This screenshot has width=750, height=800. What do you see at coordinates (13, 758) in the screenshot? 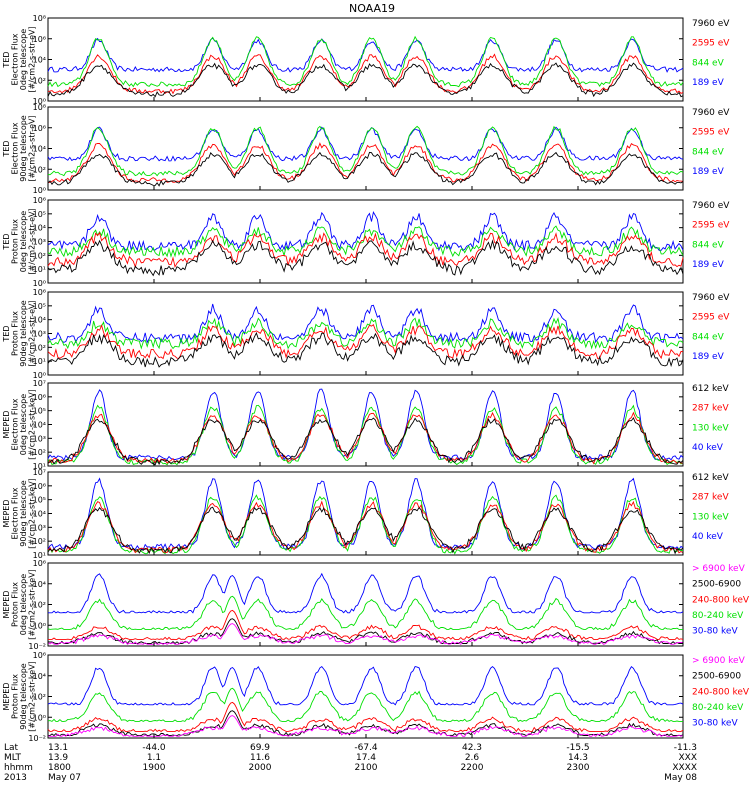
I see `x-axis-row-label: MLT` at bounding box center [13, 758].